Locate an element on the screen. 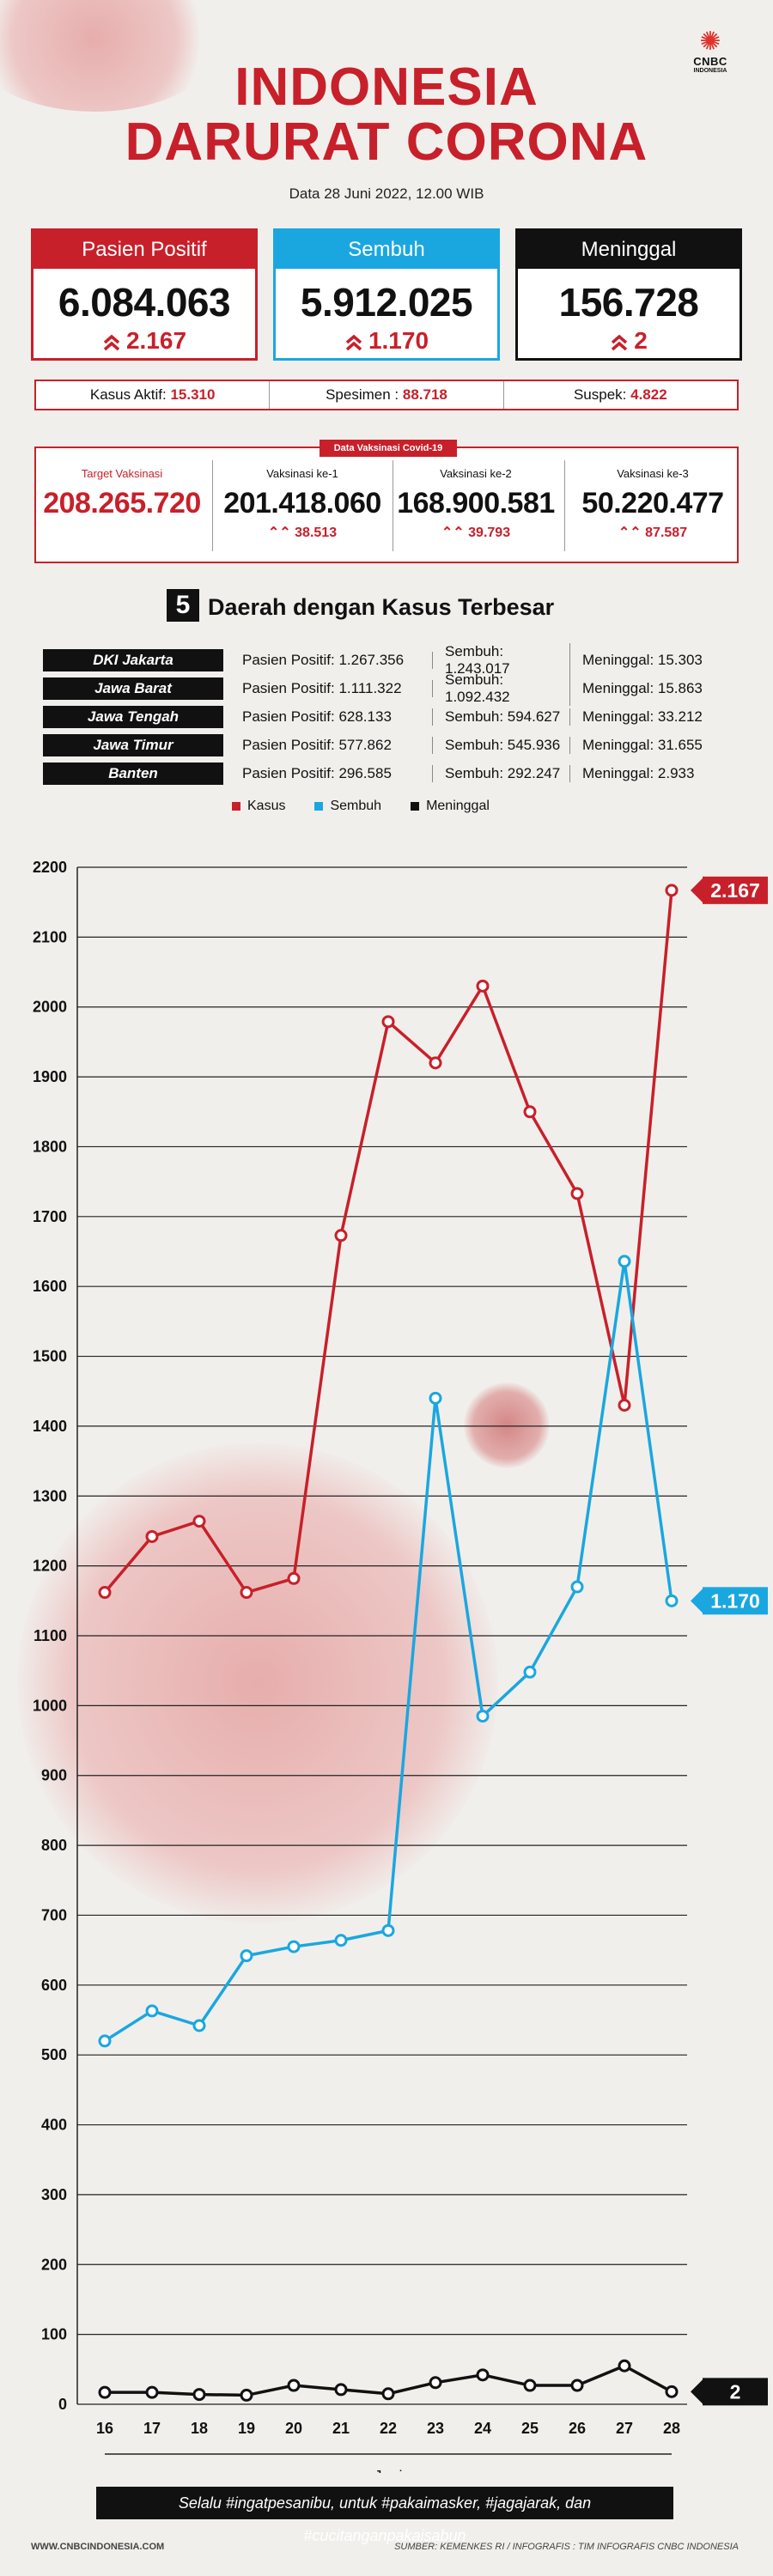 This screenshot has width=773, height=2576. region-meninggal: Meninggal: 2.933 is located at coordinates (638, 772).